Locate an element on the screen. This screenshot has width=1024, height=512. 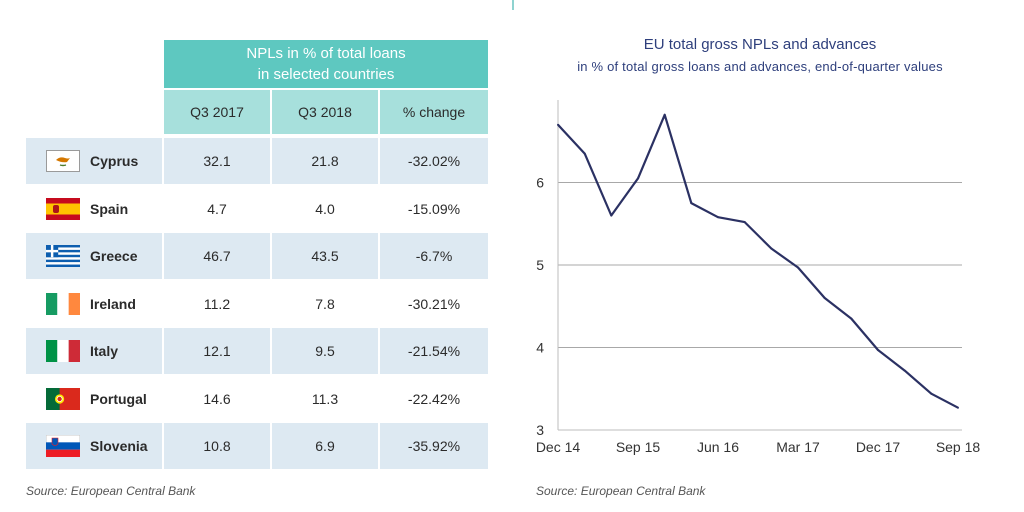
x-tick-label: Sep 18 is located at coordinates (958, 447).